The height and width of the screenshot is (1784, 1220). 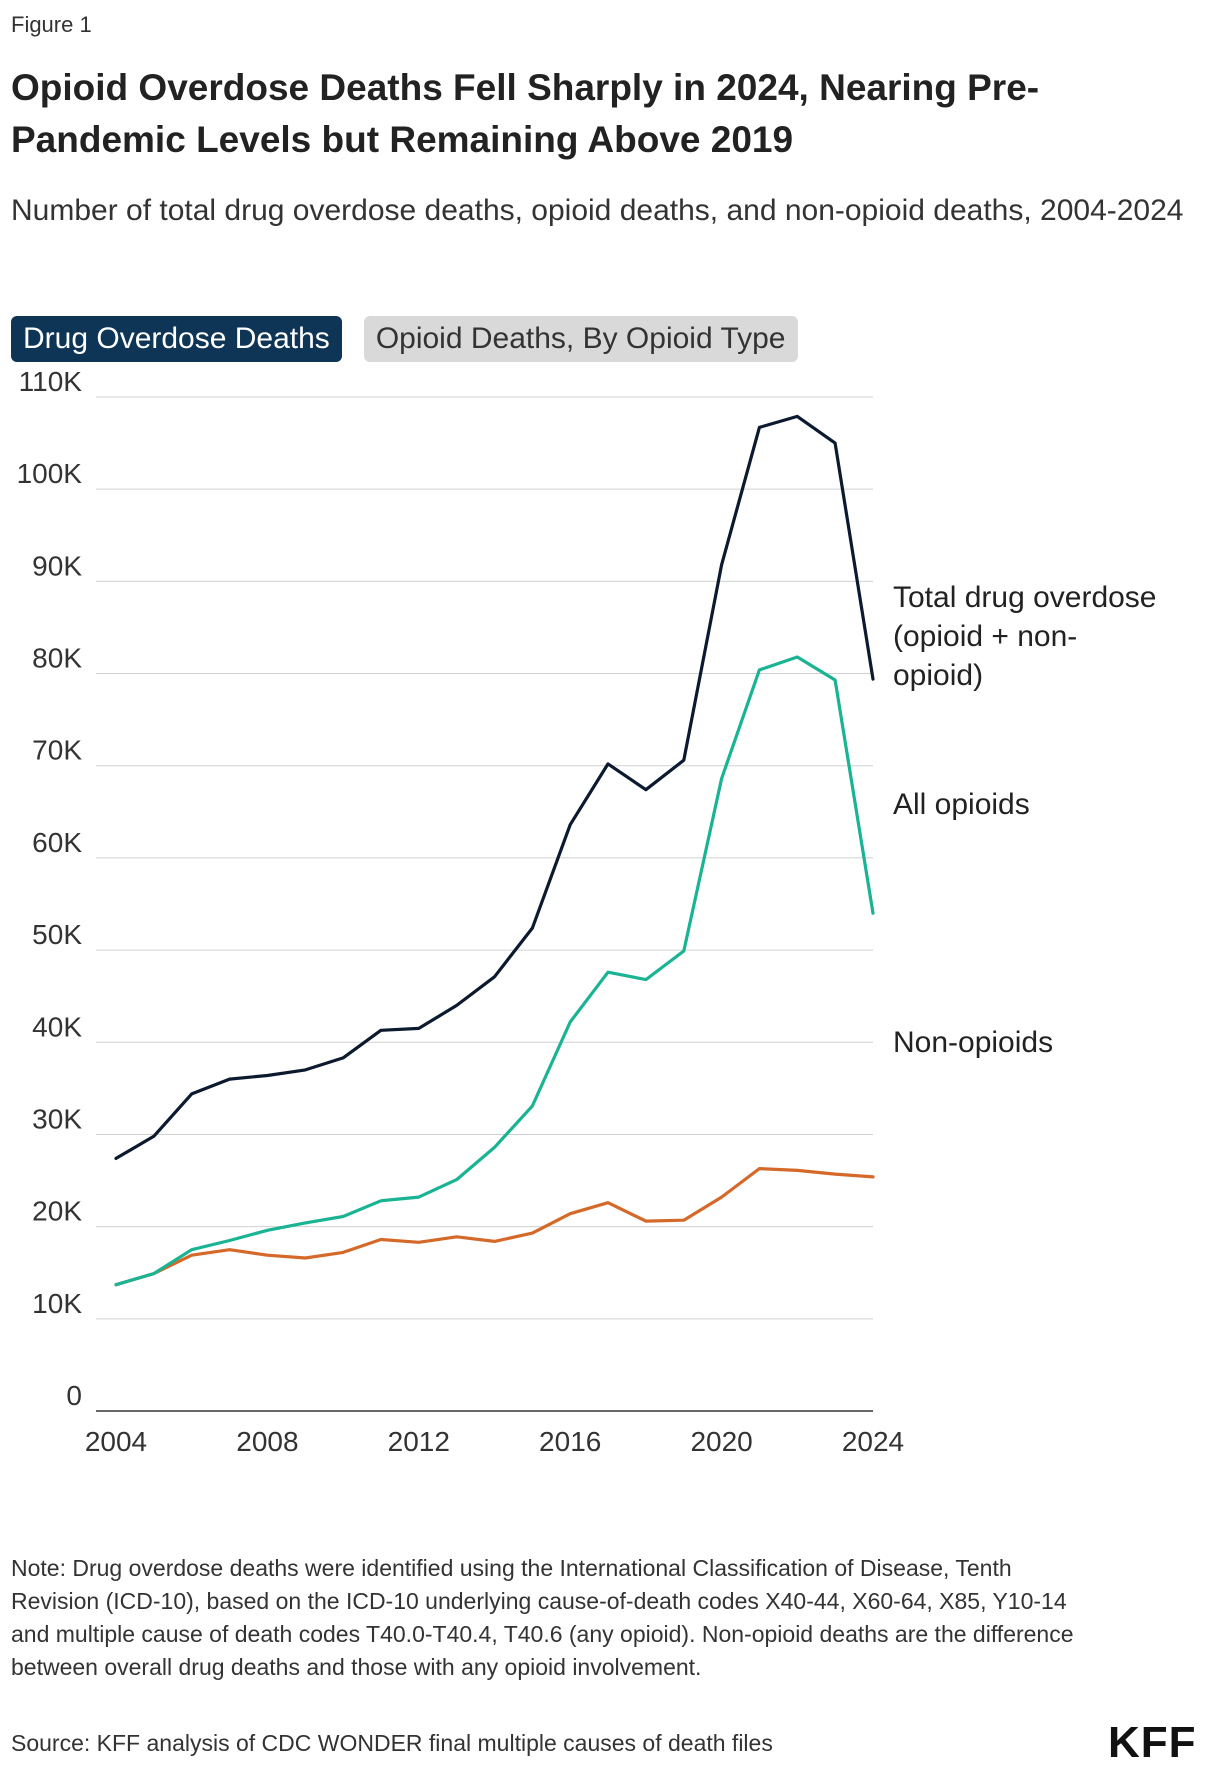 I want to click on series-label: Total drug overdose (opioid + non-opioid), so click(x=1025, y=636).